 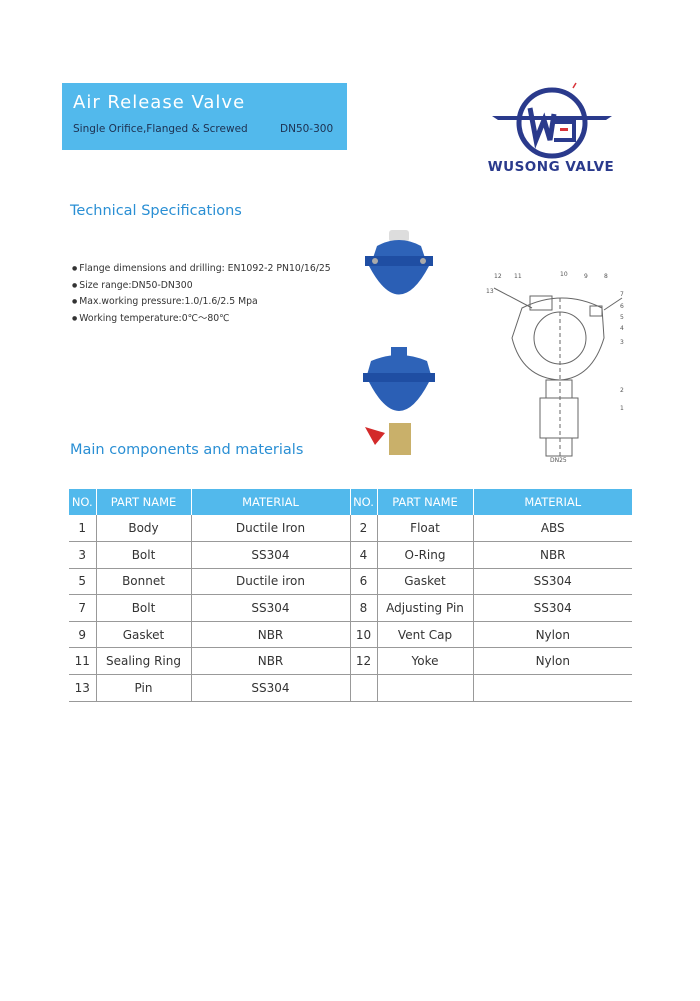 What do you see at coordinates (83, 635) in the screenshot?
I see `cell-no: 9` at bounding box center [83, 635].